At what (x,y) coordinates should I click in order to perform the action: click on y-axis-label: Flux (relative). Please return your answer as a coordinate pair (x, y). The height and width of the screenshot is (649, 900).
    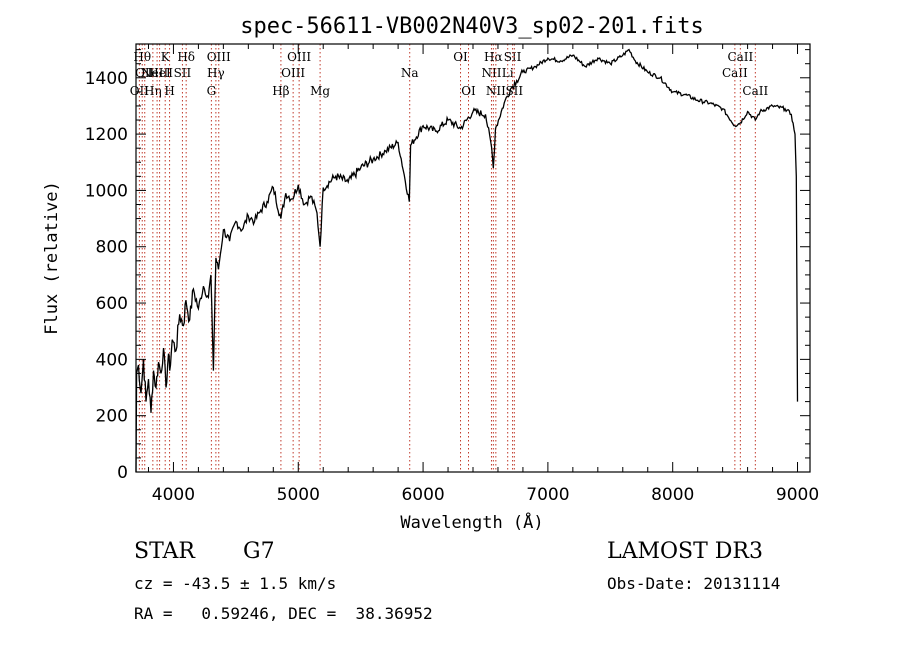
    Looking at the image, I should click on (52, 258).